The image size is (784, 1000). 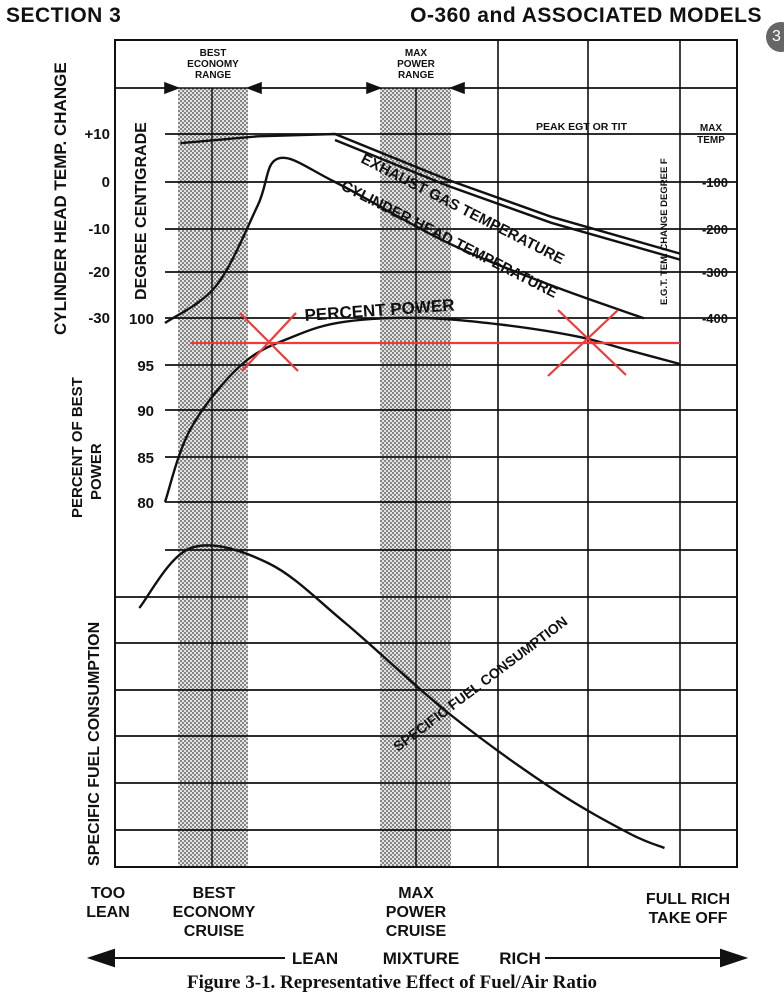 I want to click on economy-range-label-3: RANGE, so click(x=213, y=75).